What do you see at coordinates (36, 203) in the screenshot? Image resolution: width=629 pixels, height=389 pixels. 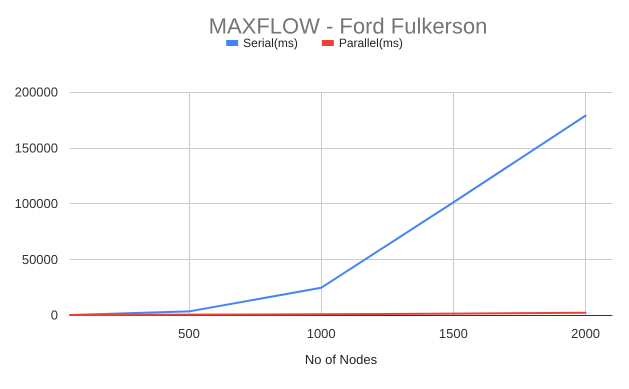 I see `y-tick-label: 100000` at bounding box center [36, 203].